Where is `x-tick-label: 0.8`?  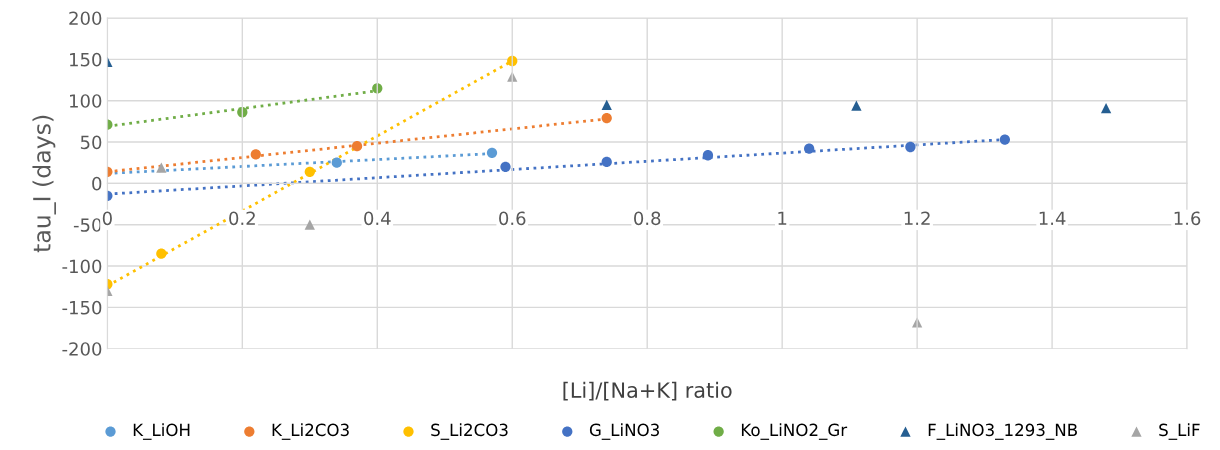
x-tick-label: 0.8 is located at coordinates (647, 218).